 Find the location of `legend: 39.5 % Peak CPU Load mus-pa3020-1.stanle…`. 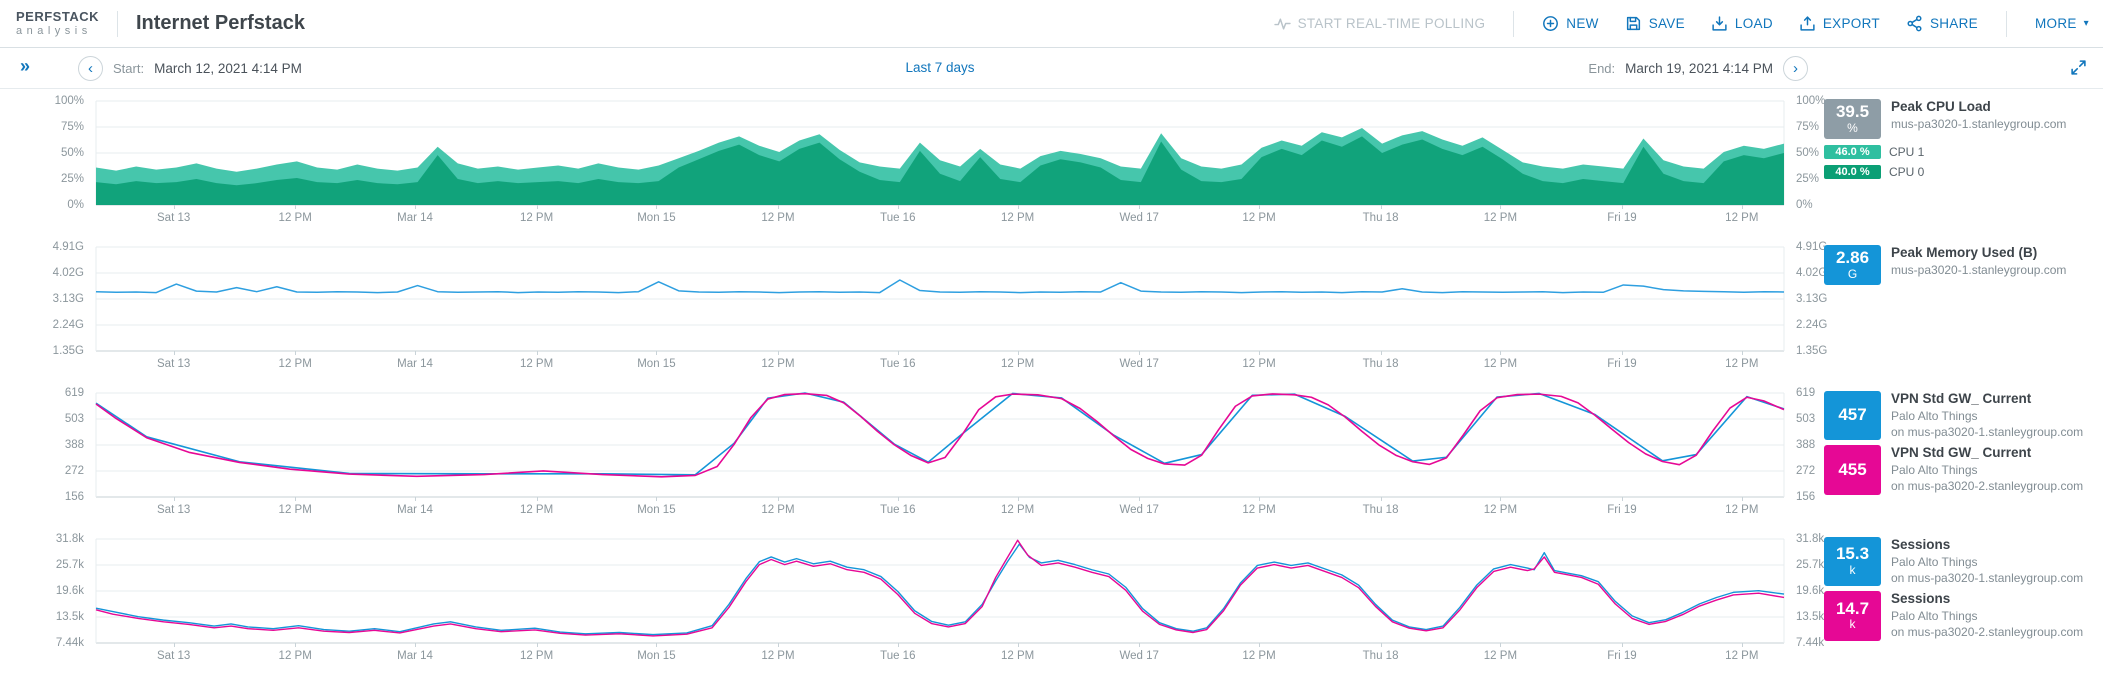

legend: 39.5 % Peak CPU Load mus-pa3020-1.stanle… is located at coordinates (1962, 139).